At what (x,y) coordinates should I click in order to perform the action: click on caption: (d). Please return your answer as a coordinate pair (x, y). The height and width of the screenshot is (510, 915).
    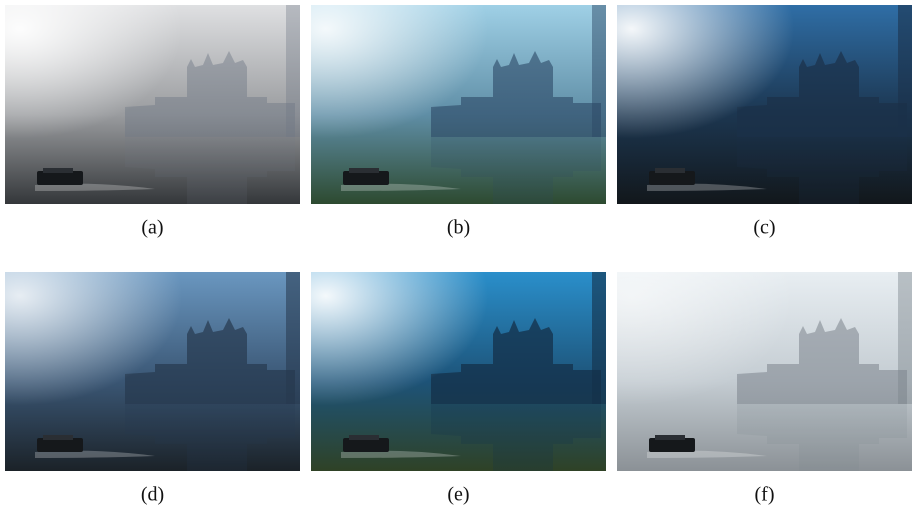
    Looking at the image, I should click on (152, 495).